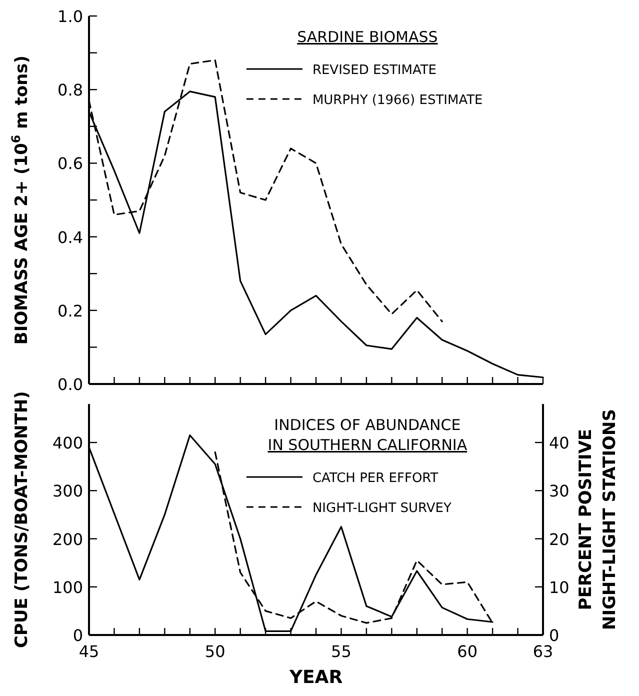 The image size is (639, 696). I want to click on y-tick-label: 0, so click(77, 635).